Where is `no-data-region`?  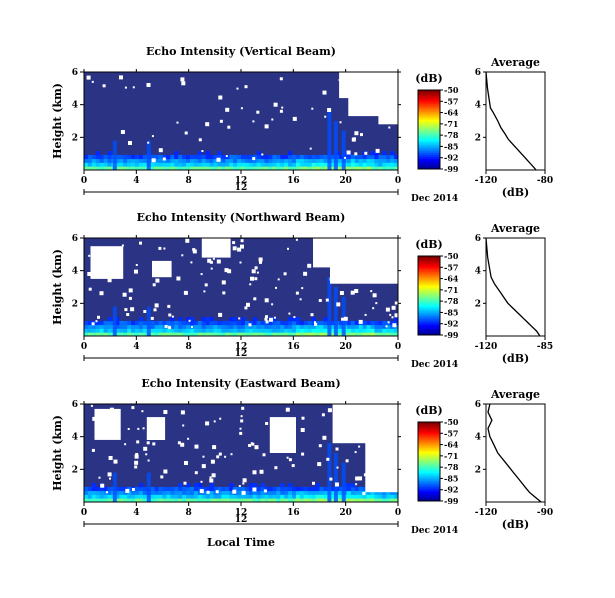 no-data-region is located at coordinates (365, 424).